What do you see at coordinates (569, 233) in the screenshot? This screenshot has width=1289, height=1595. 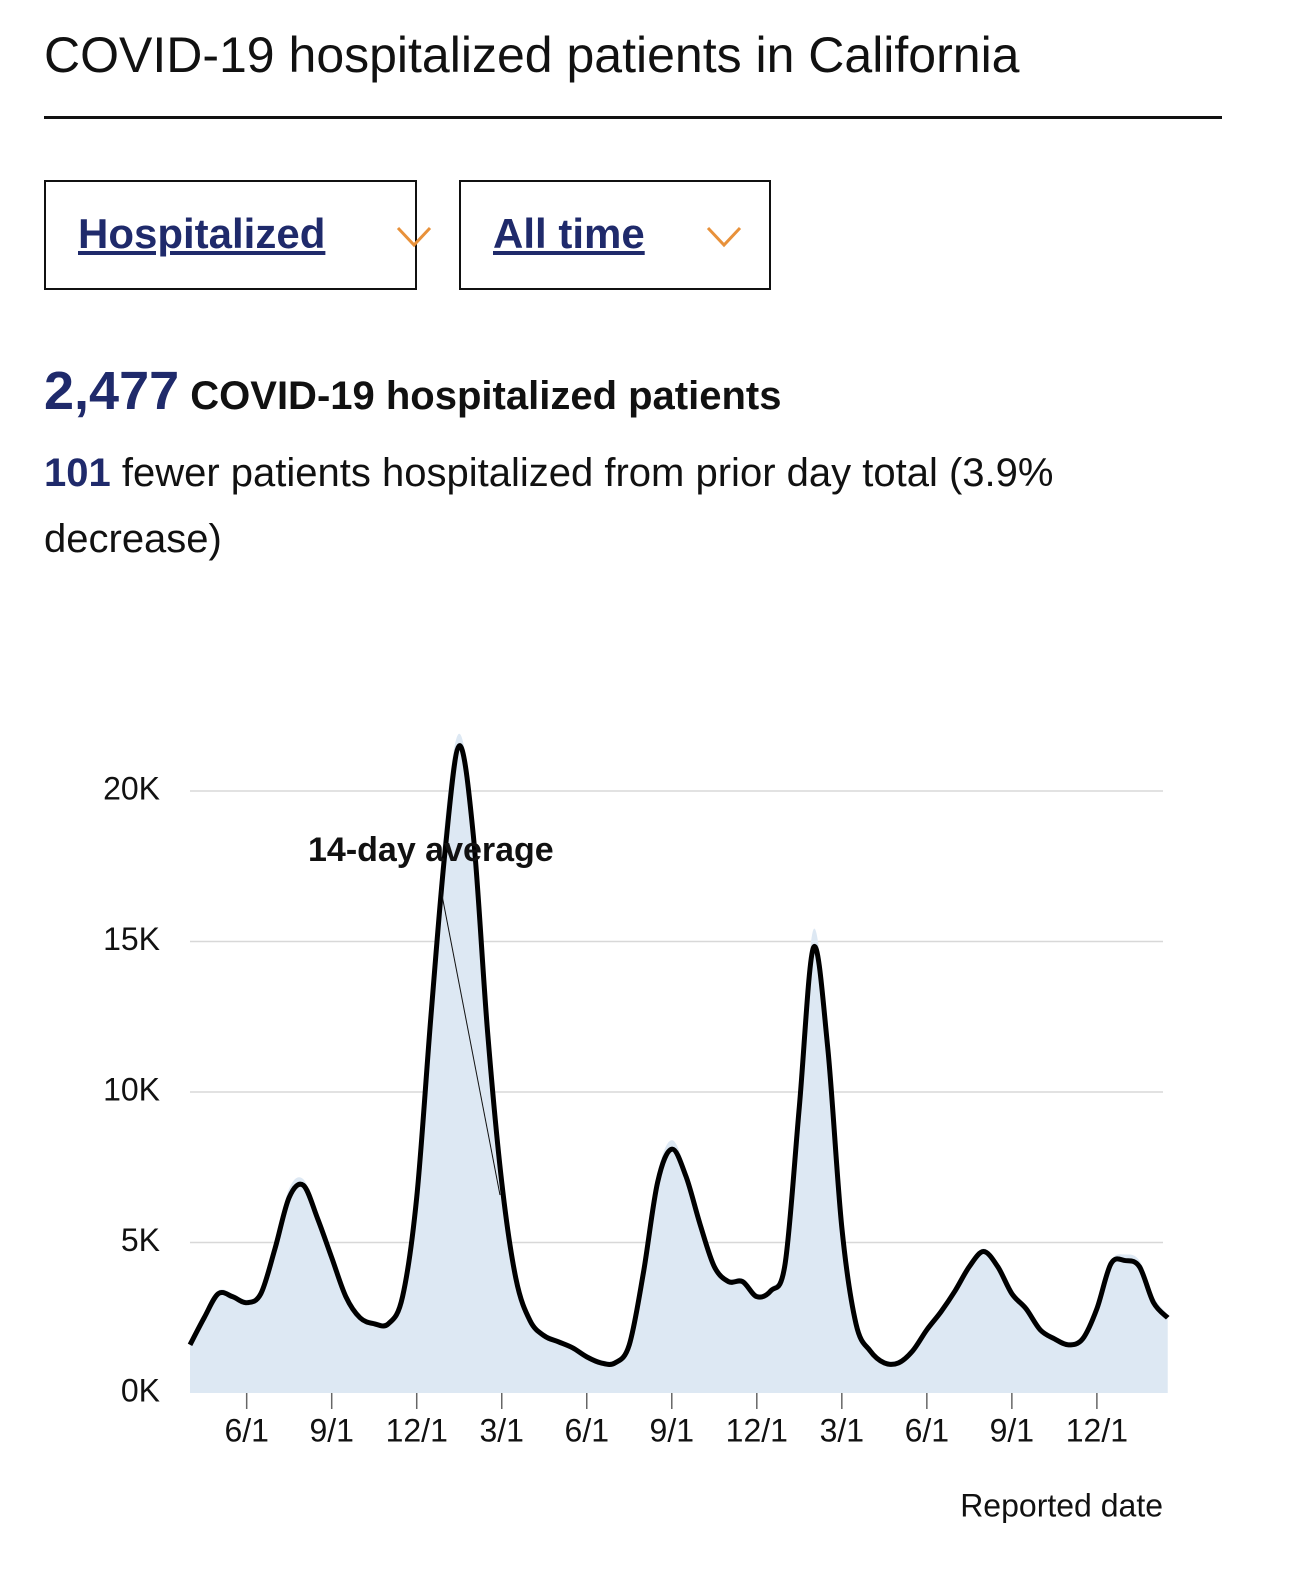 I see `dropdown-label: All time` at bounding box center [569, 233].